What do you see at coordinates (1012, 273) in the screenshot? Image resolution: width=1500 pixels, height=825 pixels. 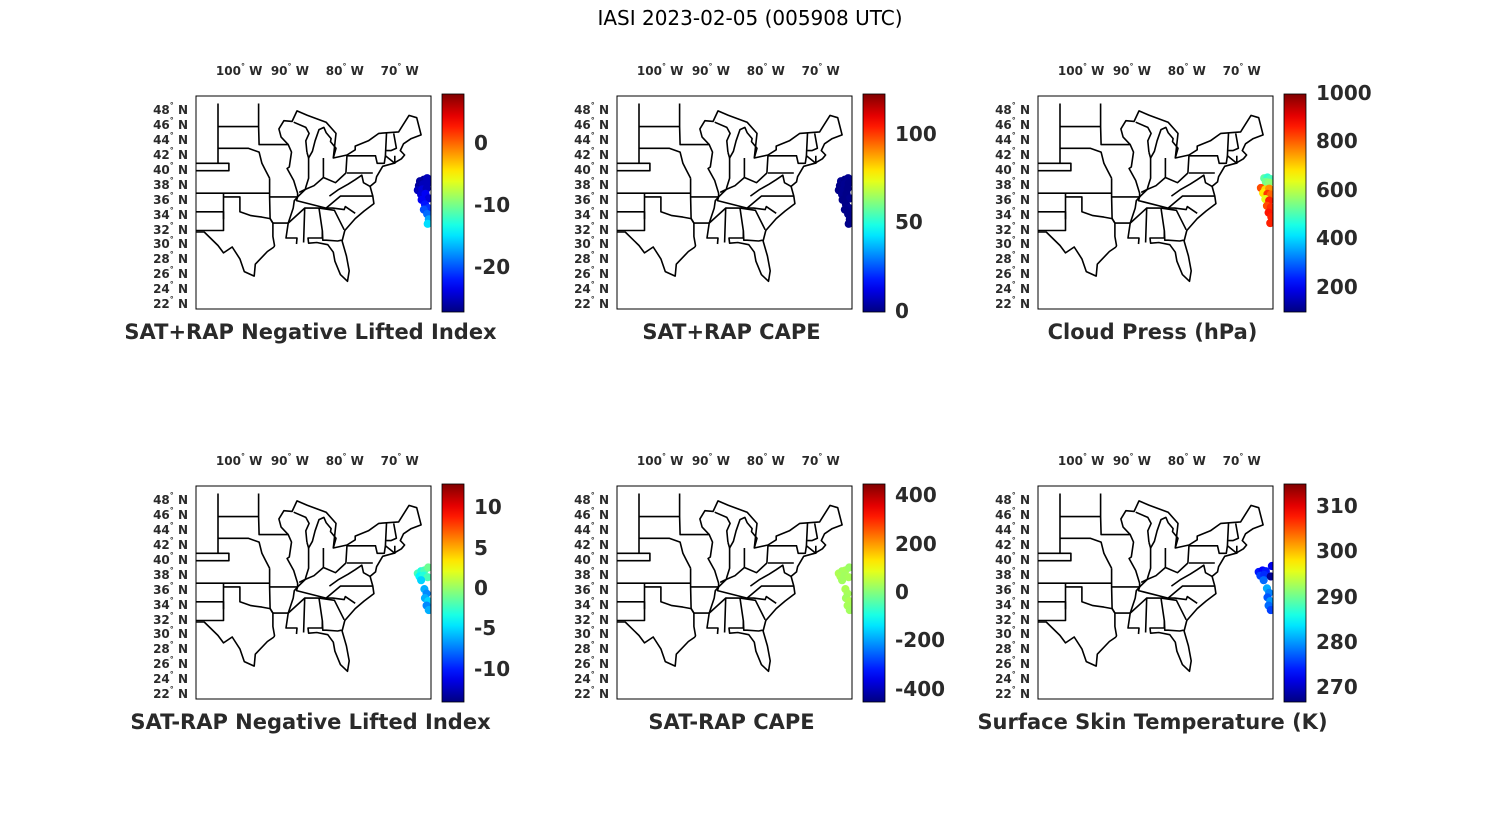 I see `latitude-label: 26° N` at bounding box center [1012, 273].